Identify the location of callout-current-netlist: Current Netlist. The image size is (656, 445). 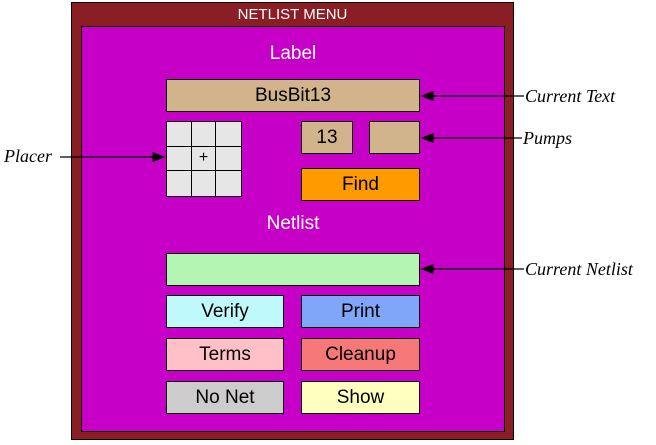
(579, 269).